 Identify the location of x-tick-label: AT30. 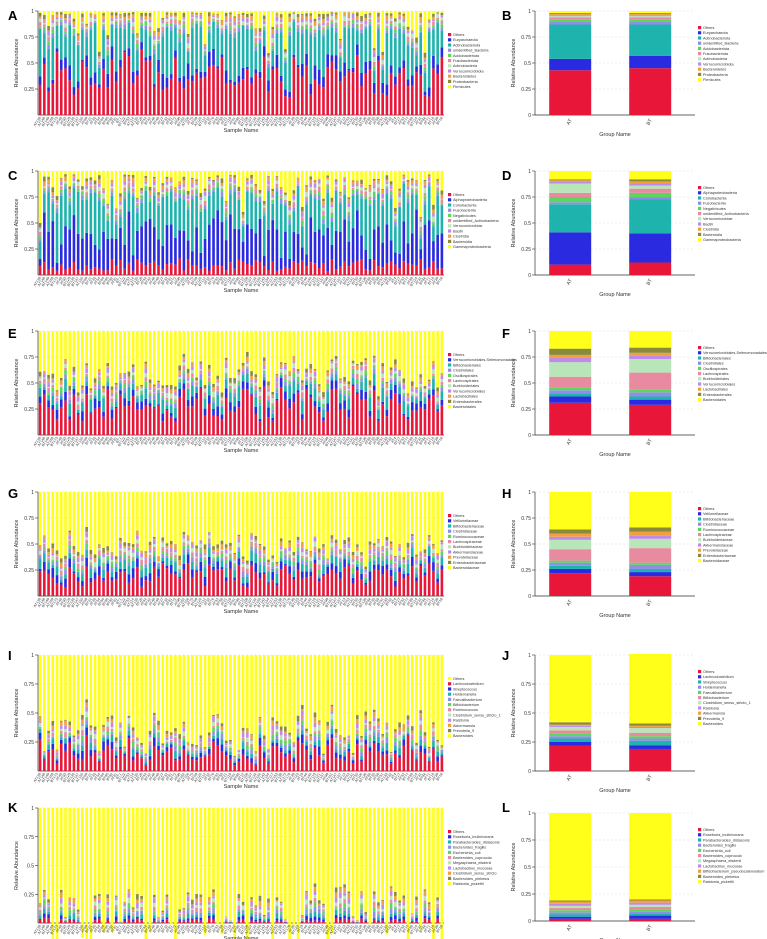
(292, 440).